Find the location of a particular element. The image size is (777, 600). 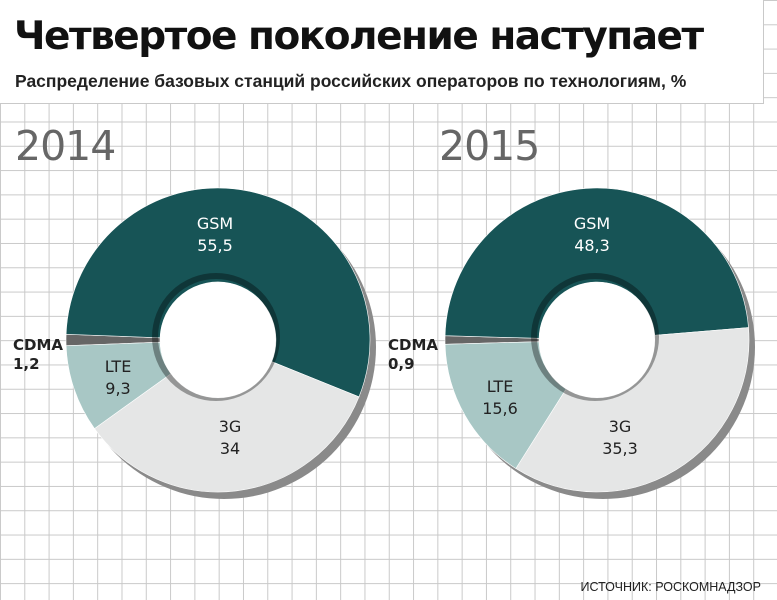

slice-value-gsm: 55,5 is located at coordinates (215, 245).